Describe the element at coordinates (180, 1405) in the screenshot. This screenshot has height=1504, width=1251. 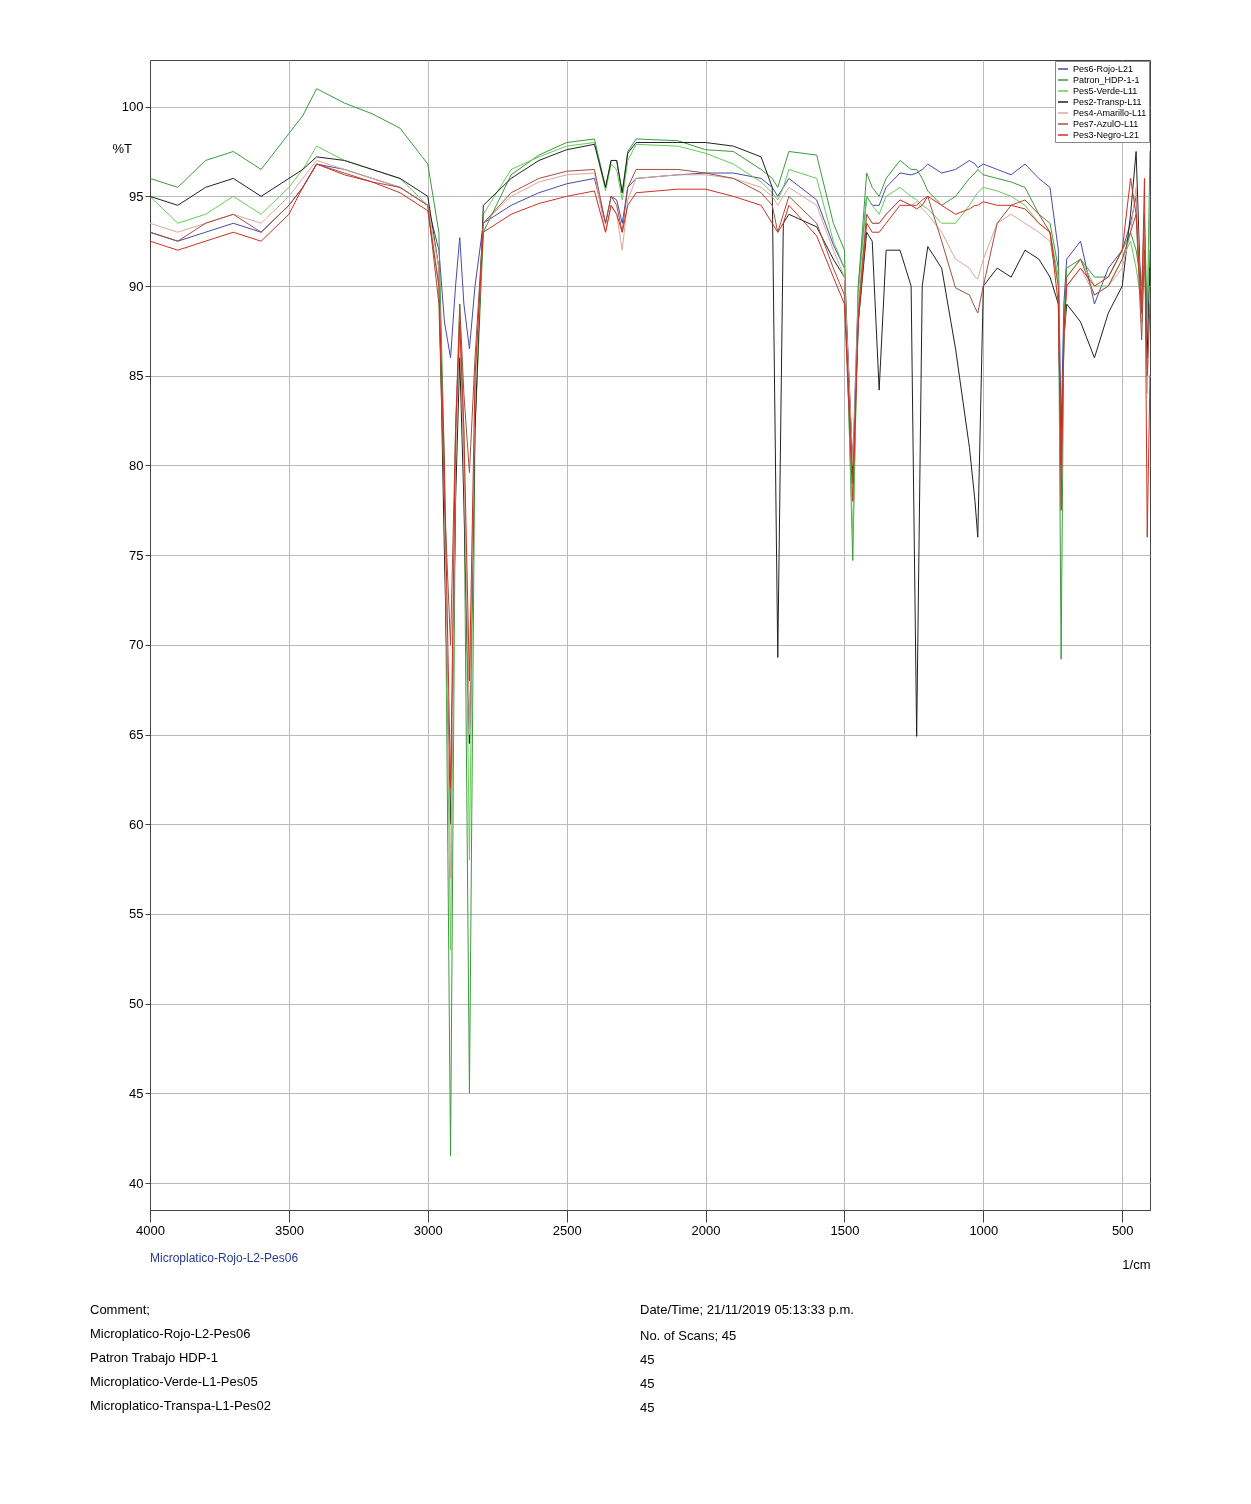
I see `text: Microplatico-Transpa-L1-Pes02` at that location.